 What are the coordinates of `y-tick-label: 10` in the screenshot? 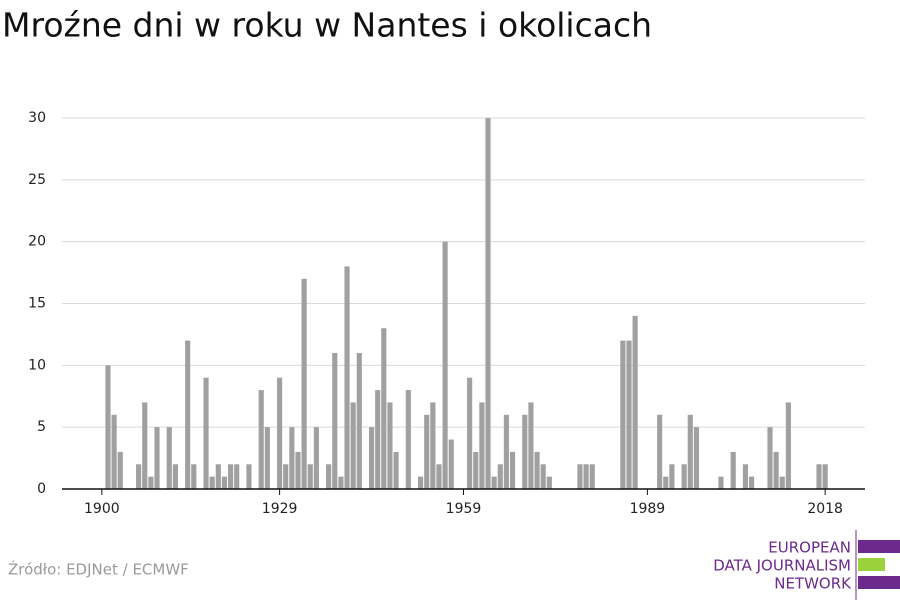 It's located at (37, 365).